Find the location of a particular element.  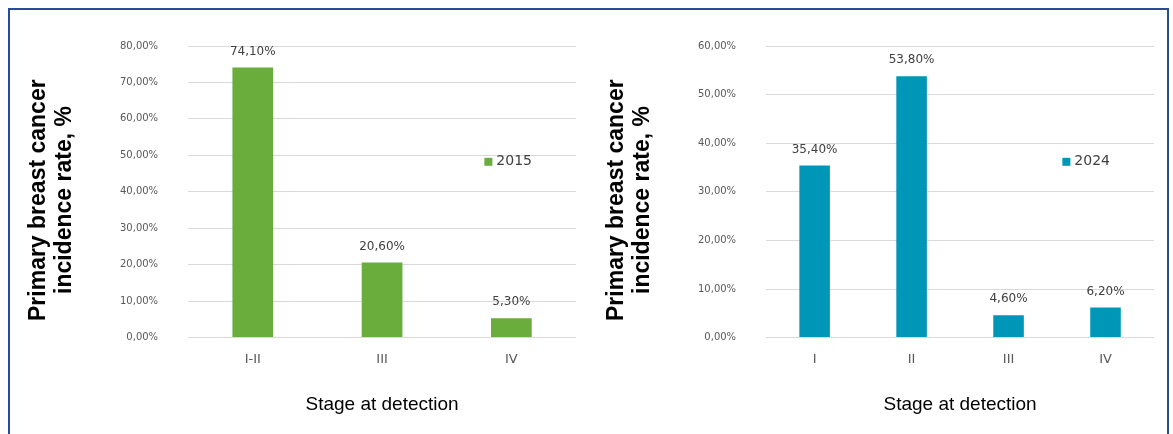

y-tick-label: 80,00% is located at coordinates (139, 45).